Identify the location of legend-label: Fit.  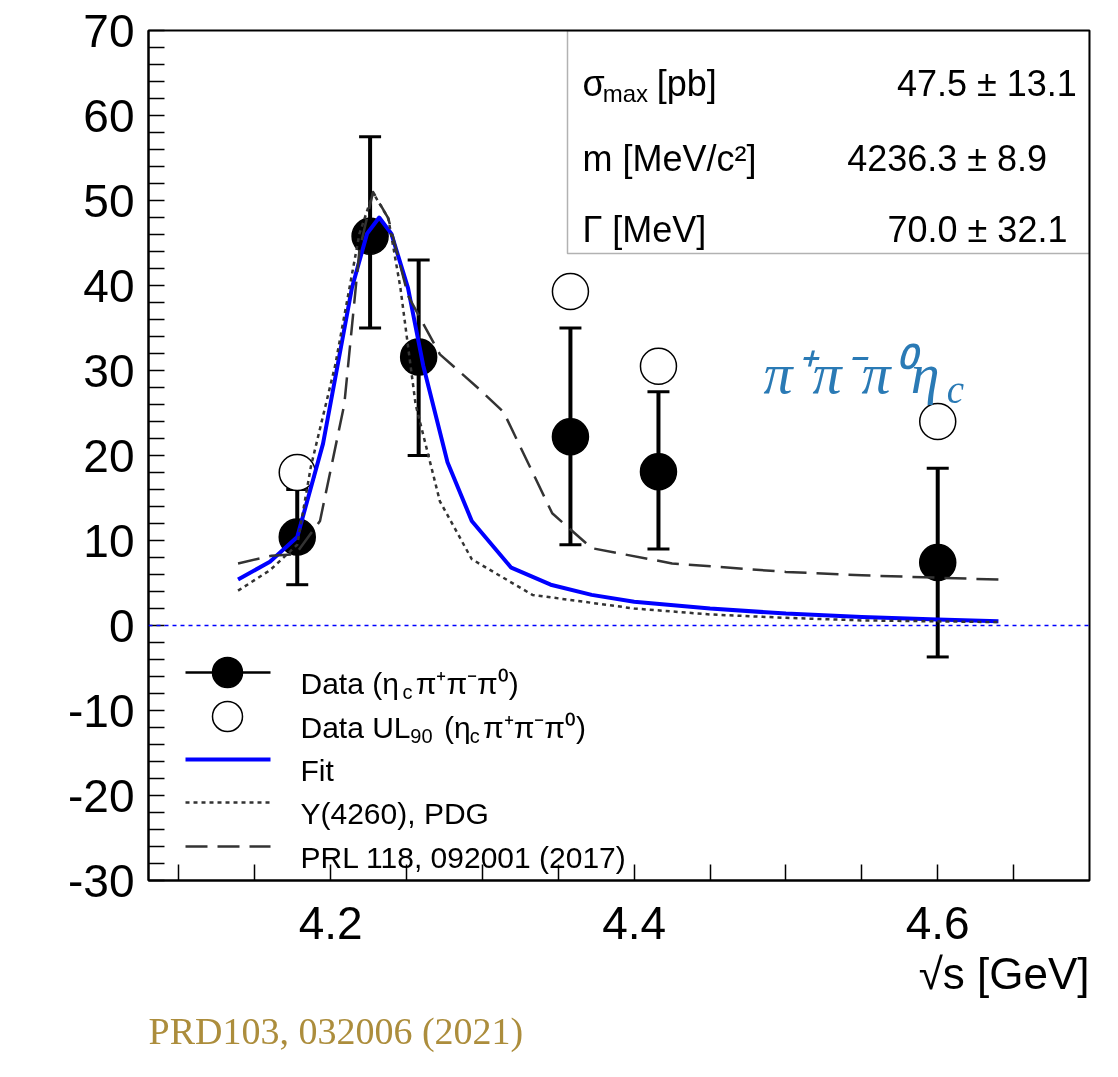
(317, 770).